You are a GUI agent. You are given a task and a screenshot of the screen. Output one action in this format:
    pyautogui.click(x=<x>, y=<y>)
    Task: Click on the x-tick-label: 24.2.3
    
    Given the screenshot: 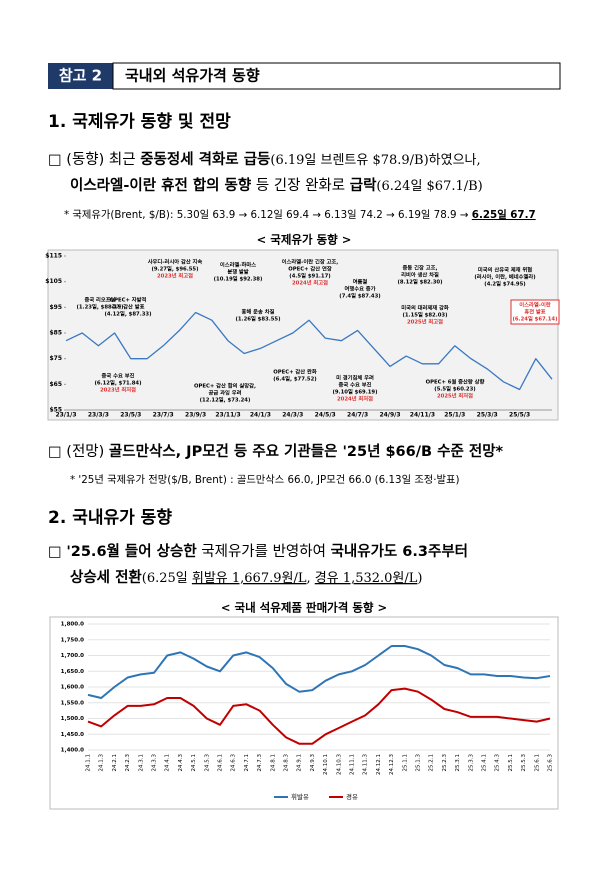 What is the action you would take?
    pyautogui.click(x=128, y=763)
    